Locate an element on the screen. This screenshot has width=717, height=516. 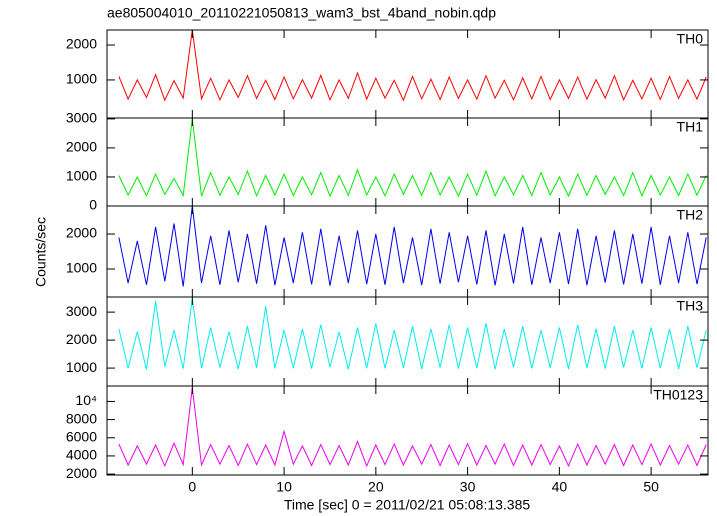
x-tick-label: 20 is located at coordinates (376, 487).